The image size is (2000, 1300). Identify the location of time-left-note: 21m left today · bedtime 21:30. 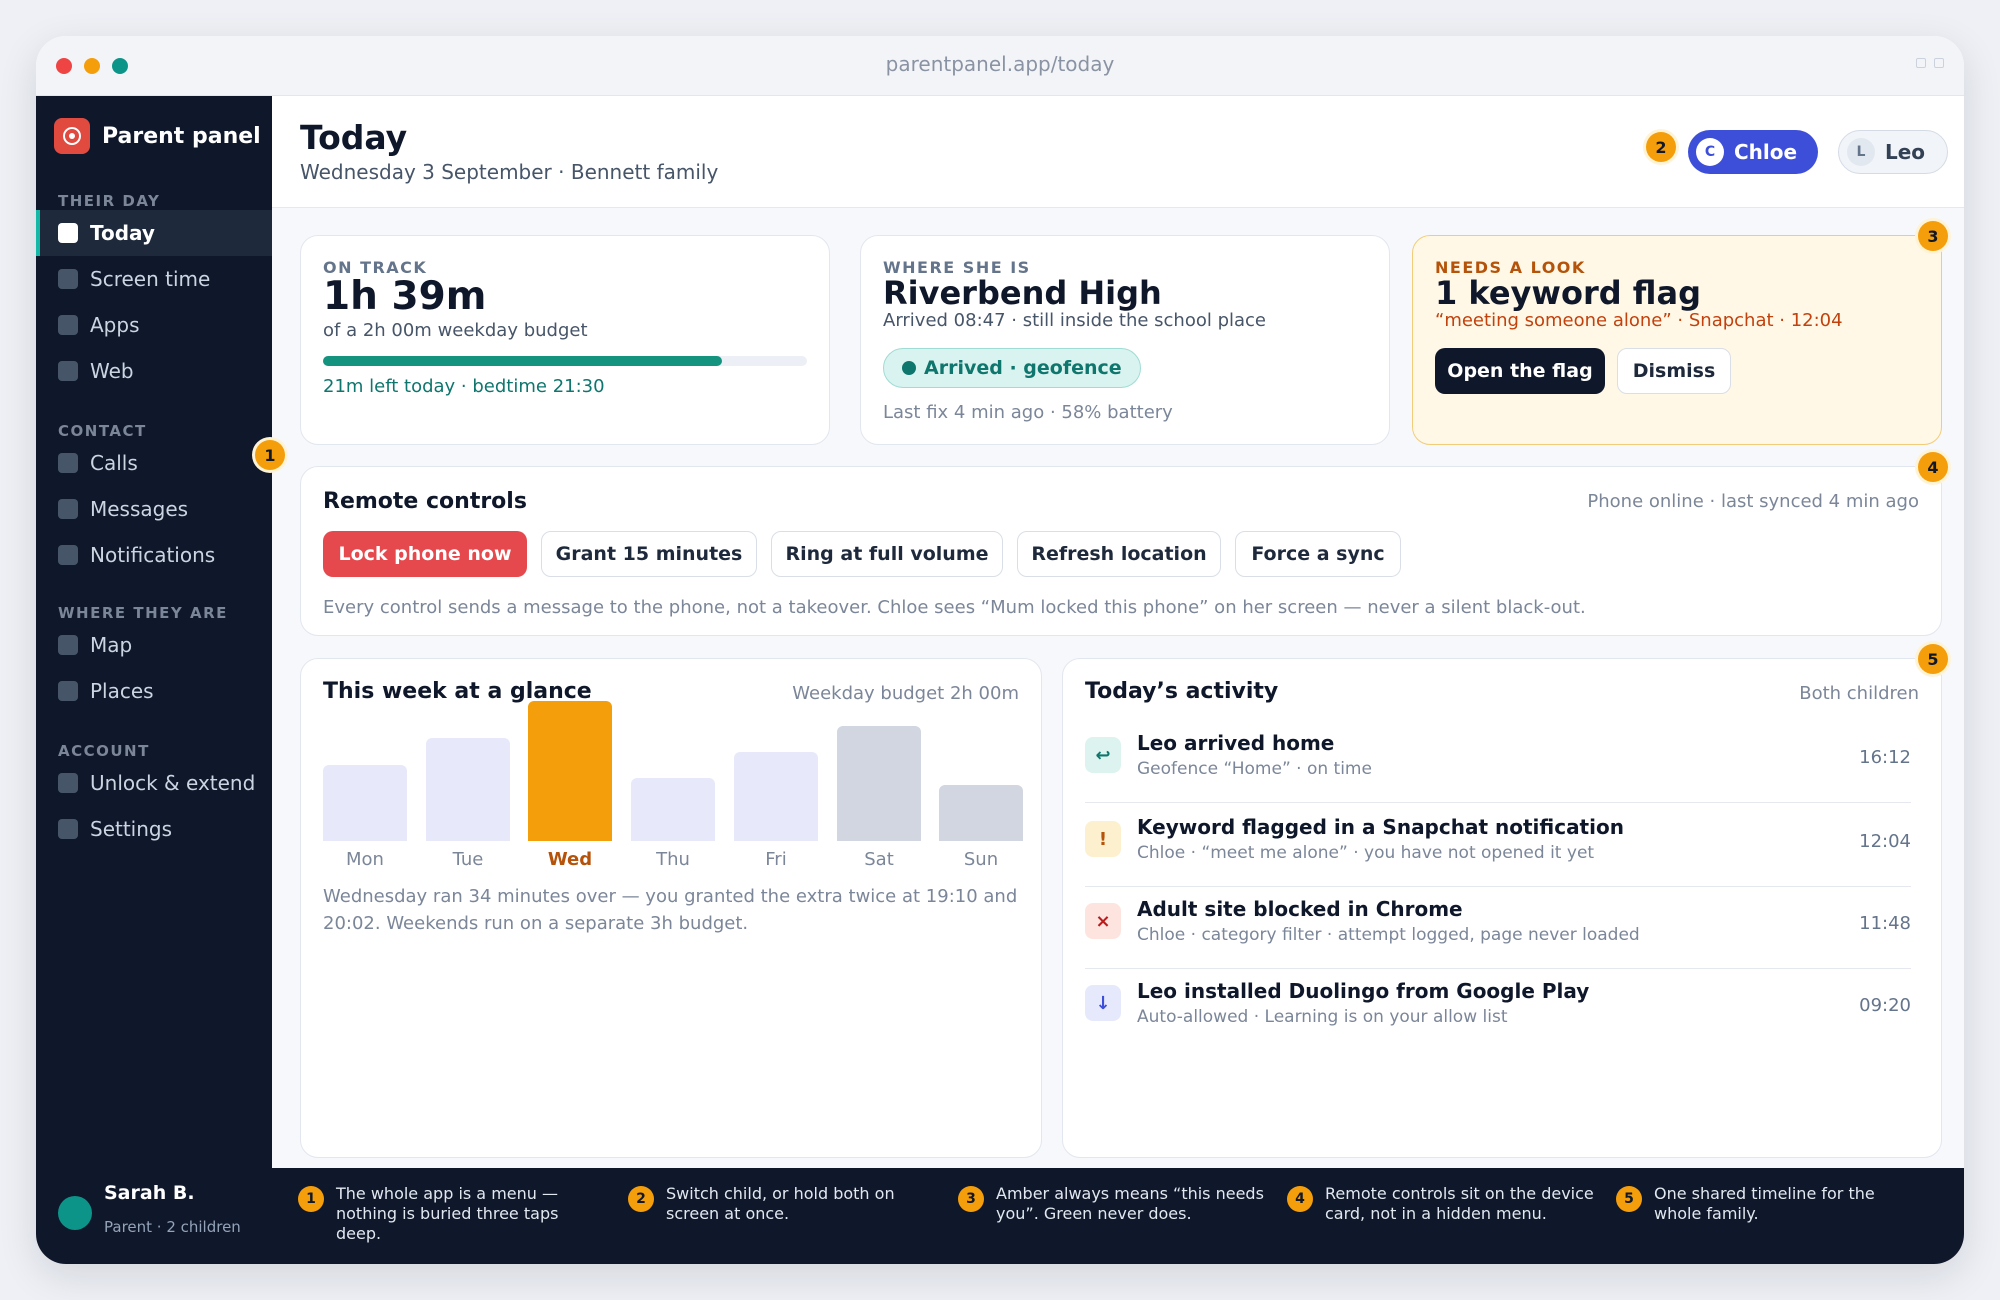
(464, 386).